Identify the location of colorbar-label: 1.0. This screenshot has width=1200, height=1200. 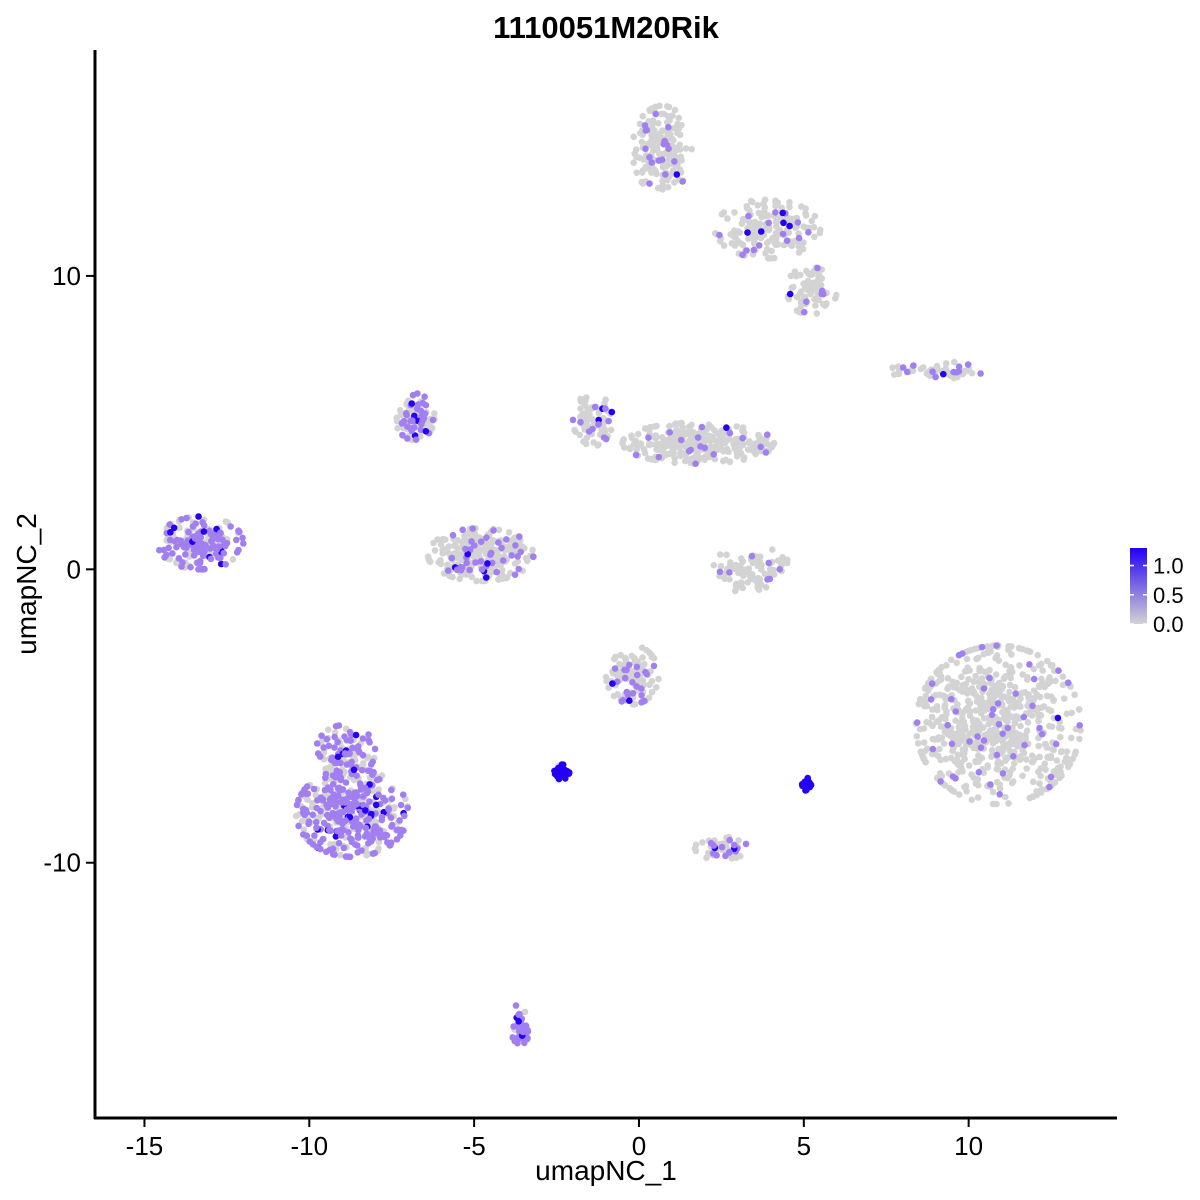
(1168, 566).